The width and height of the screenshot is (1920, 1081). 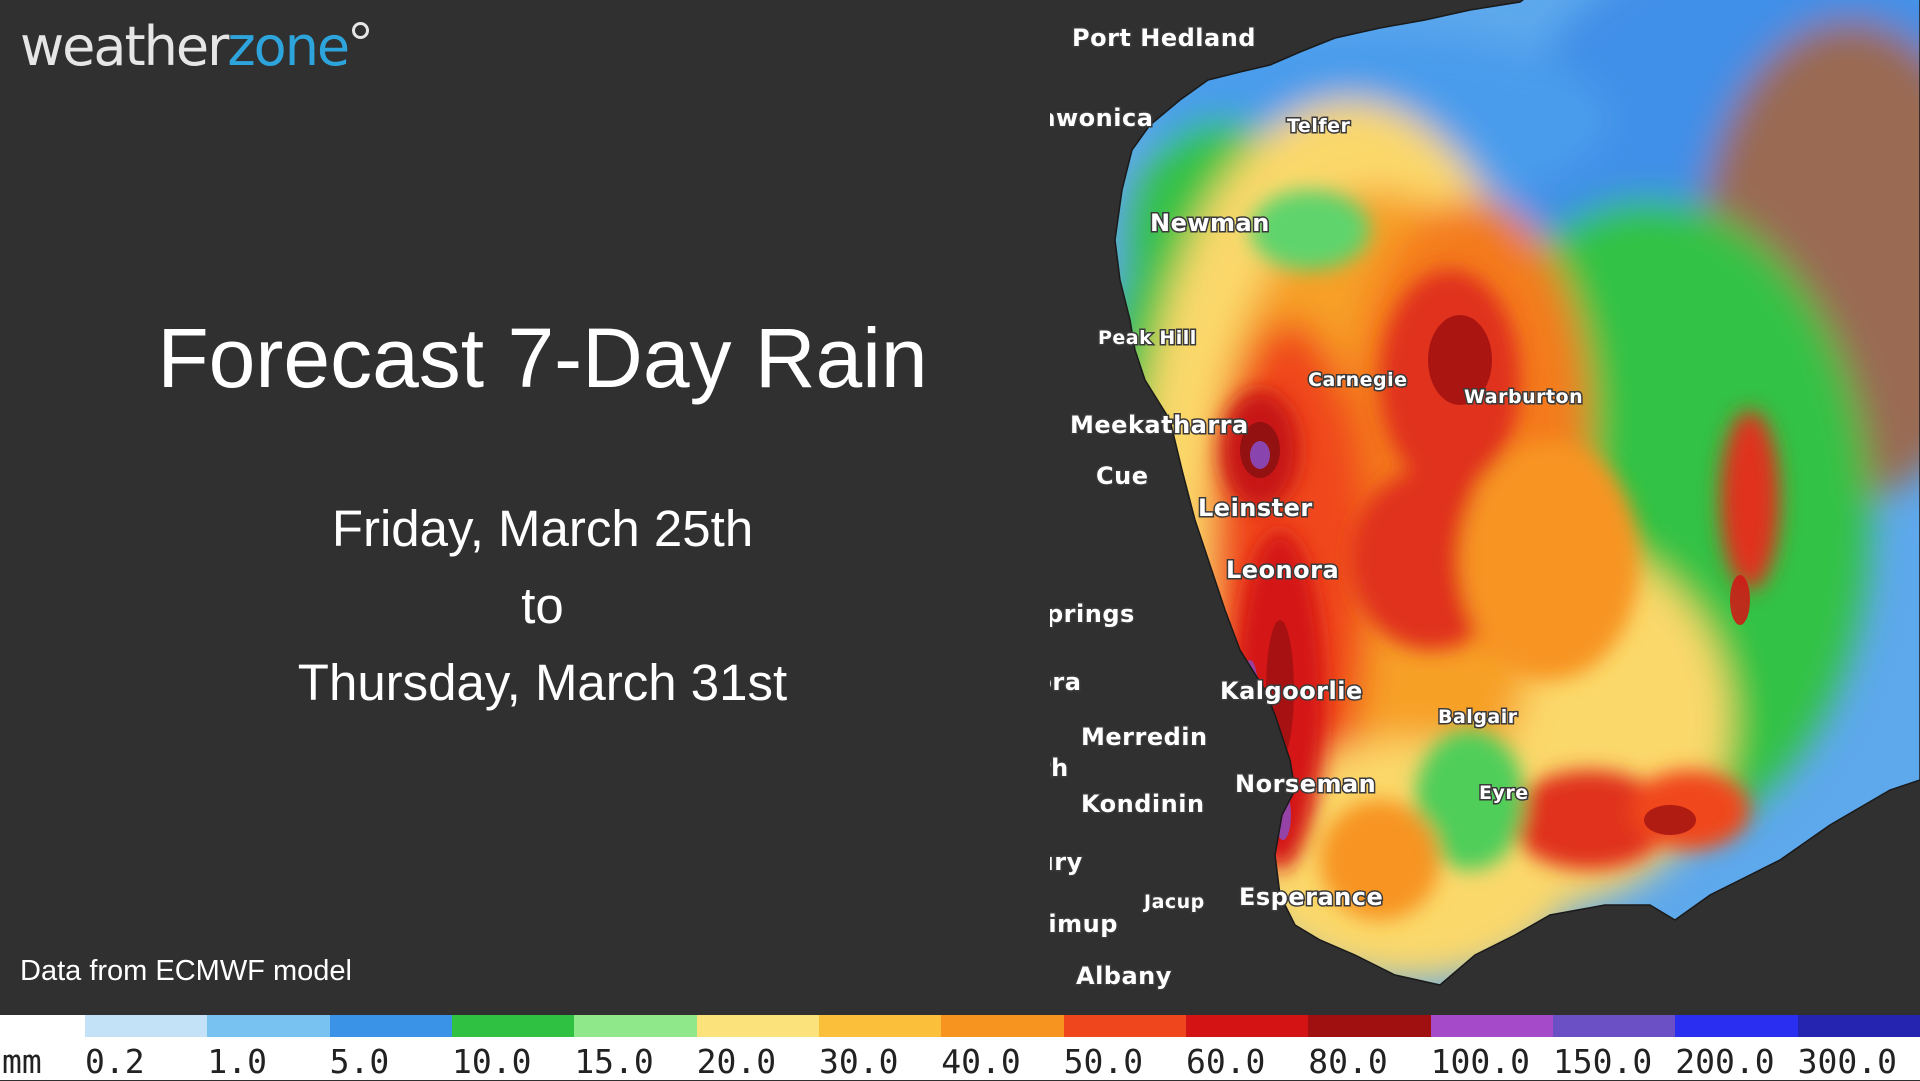 What do you see at coordinates (1358, 380) in the screenshot?
I see `place-label: Carnegie` at bounding box center [1358, 380].